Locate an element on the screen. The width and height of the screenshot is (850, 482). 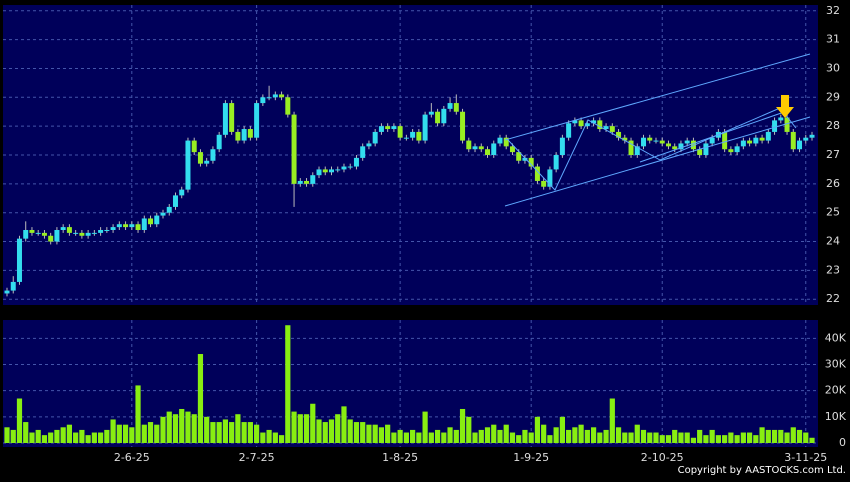
volume-tick-label: 0 is located at coordinates (842, 442).